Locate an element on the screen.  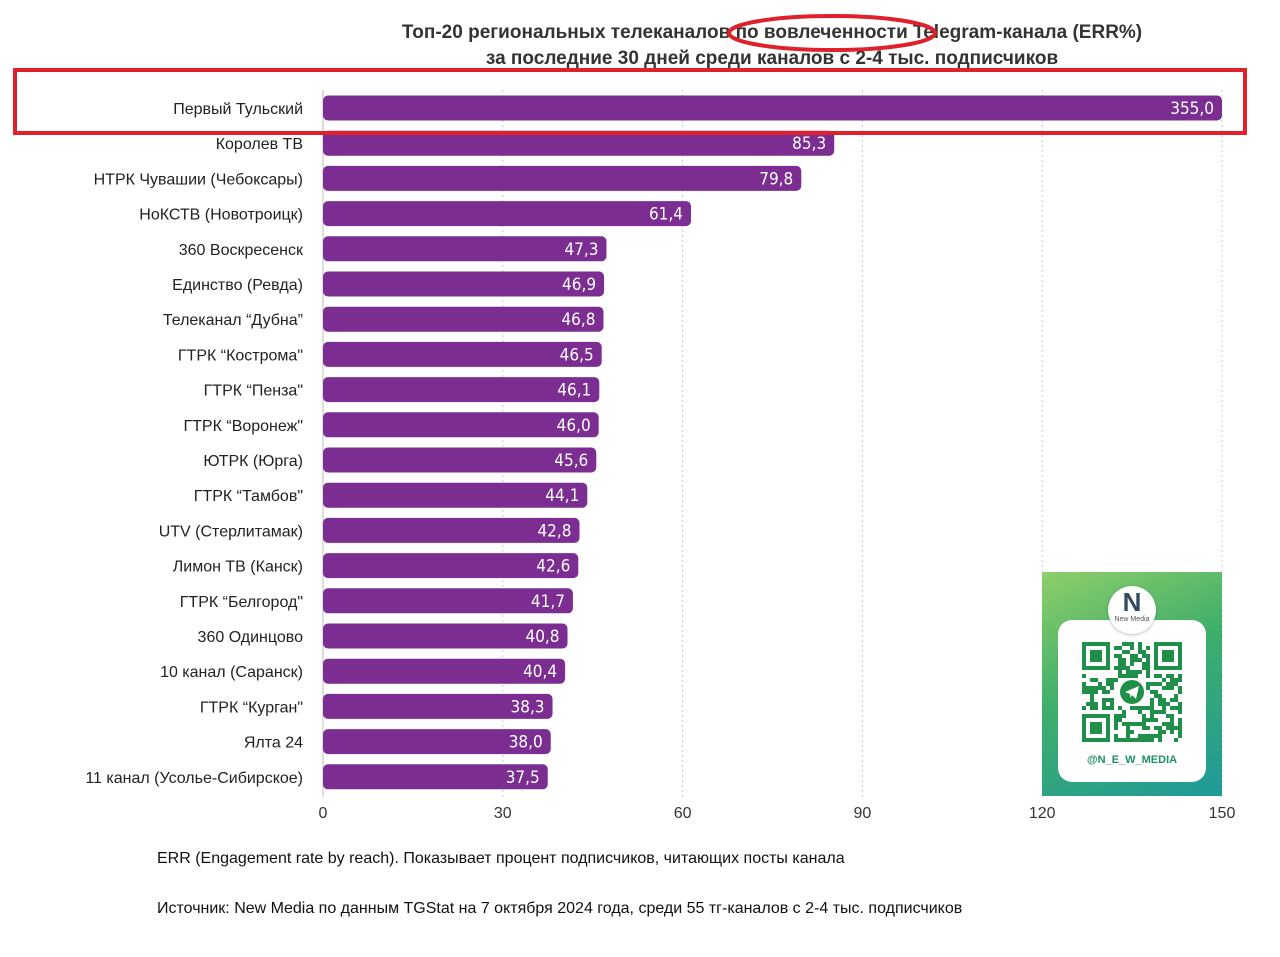
category-label: 360 Одинцово is located at coordinates (251, 637).